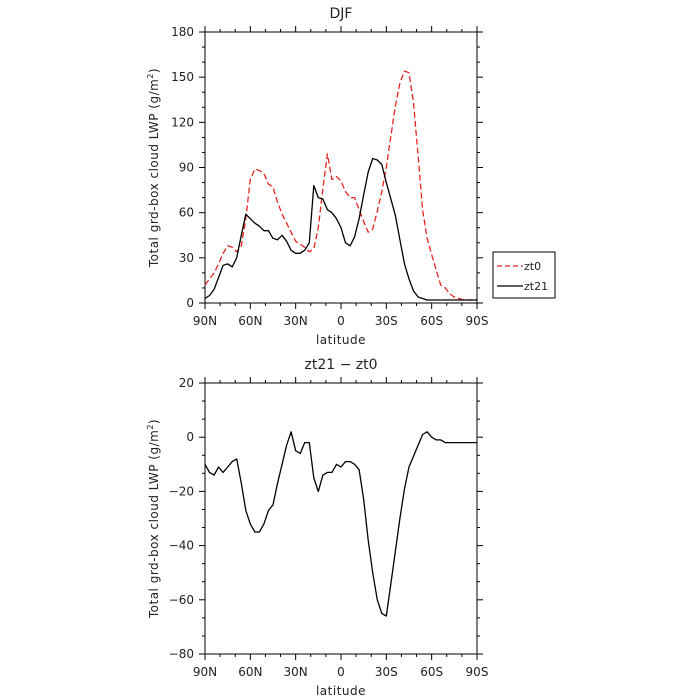 This screenshot has height=700, width=700. I want to click on legend-box, so click(524, 275).